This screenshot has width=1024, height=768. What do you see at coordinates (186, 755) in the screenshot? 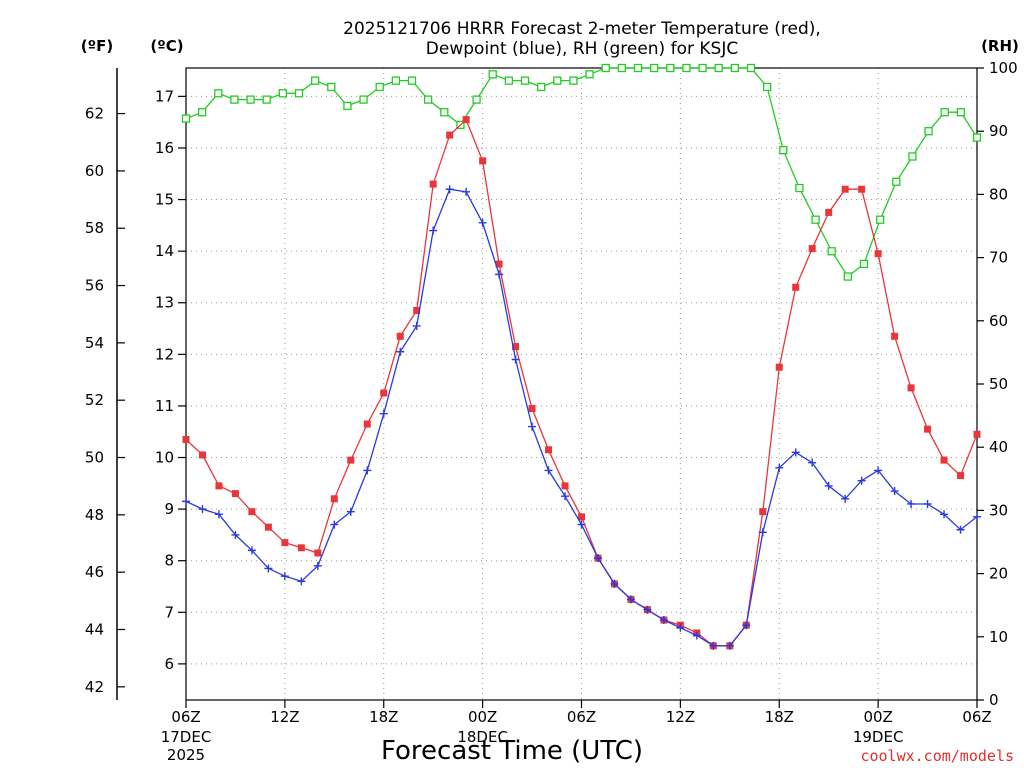
I see `x-tick-year: 2025` at bounding box center [186, 755].